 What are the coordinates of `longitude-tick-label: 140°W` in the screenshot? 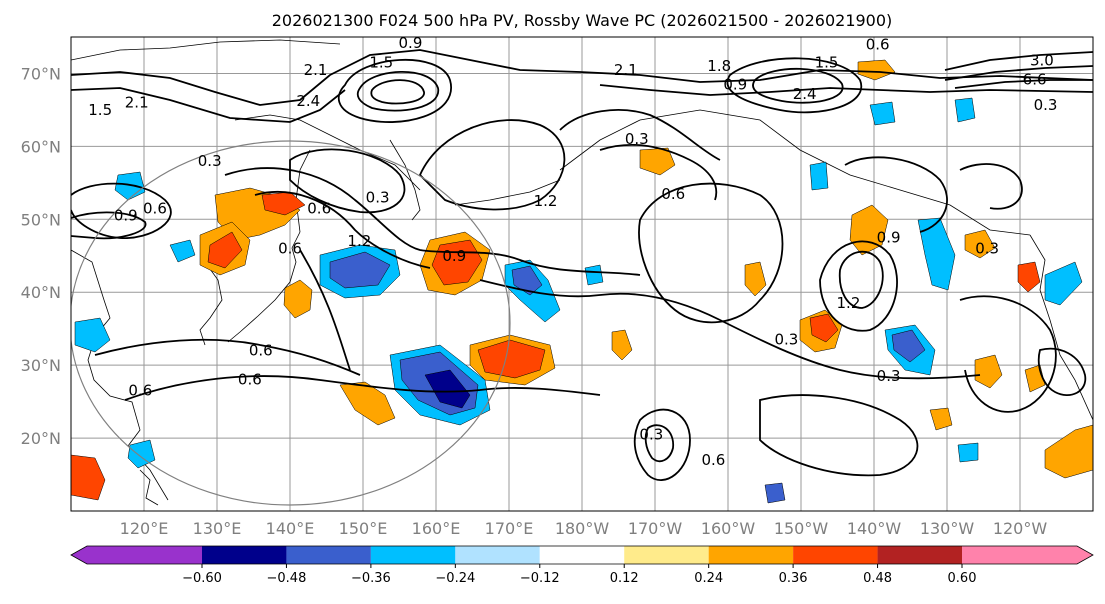 It's located at (874, 528).